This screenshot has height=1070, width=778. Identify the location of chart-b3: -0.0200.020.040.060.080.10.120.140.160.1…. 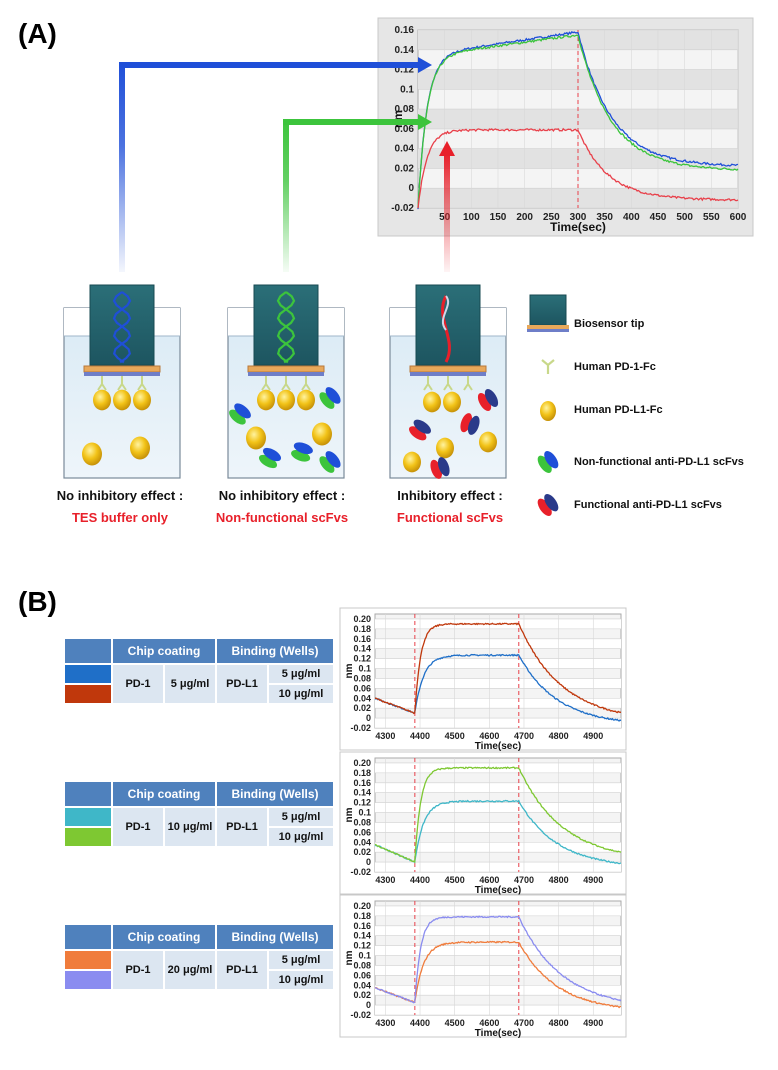
(483, 966).